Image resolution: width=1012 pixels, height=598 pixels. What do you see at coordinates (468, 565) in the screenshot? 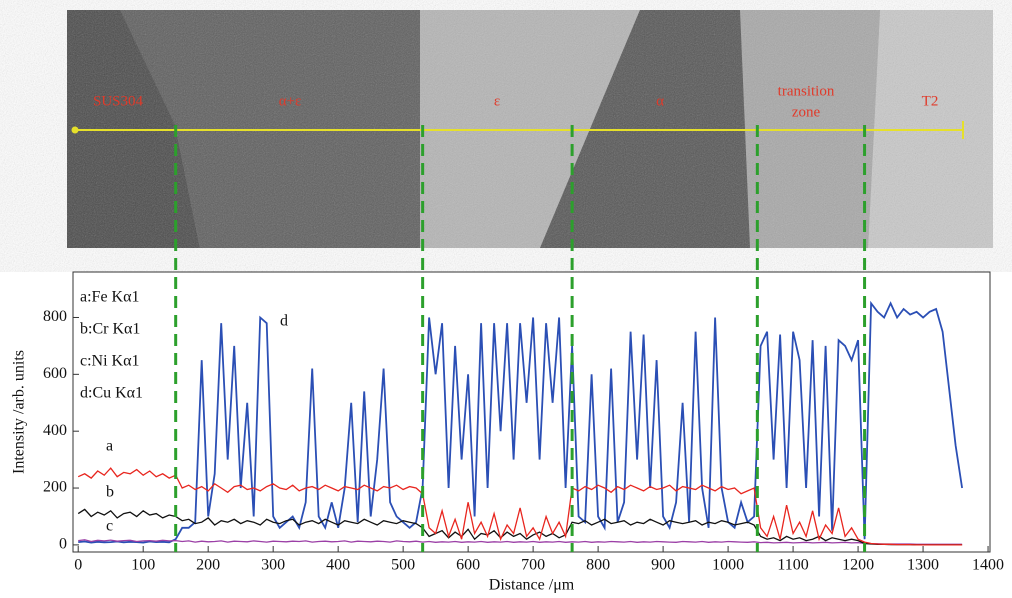
I see `x-tick-label: 600` at bounding box center [468, 565].